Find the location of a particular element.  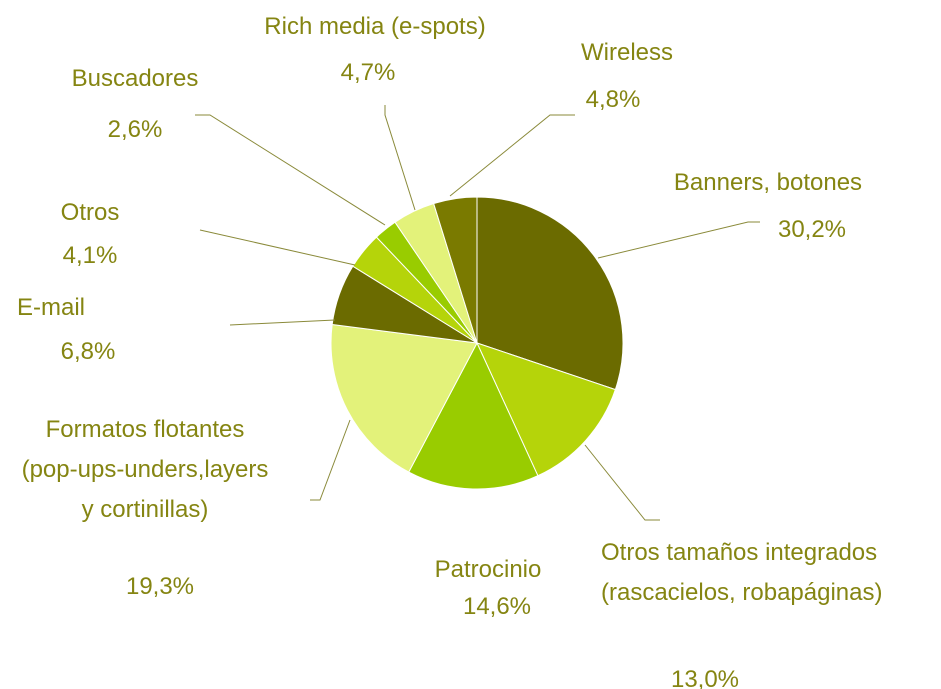

slice-label: E-mail is located at coordinates (51, 307).